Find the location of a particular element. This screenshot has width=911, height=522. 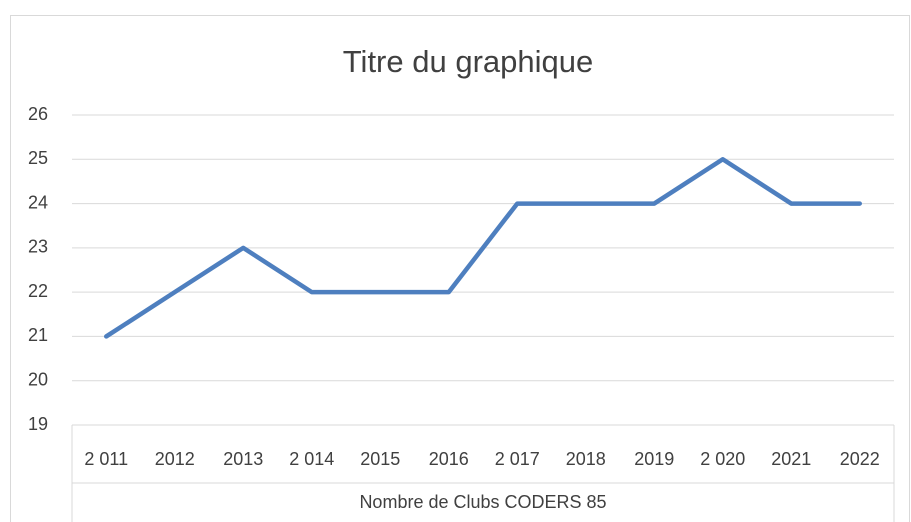

y-tick-label: 24 is located at coordinates (38, 202).